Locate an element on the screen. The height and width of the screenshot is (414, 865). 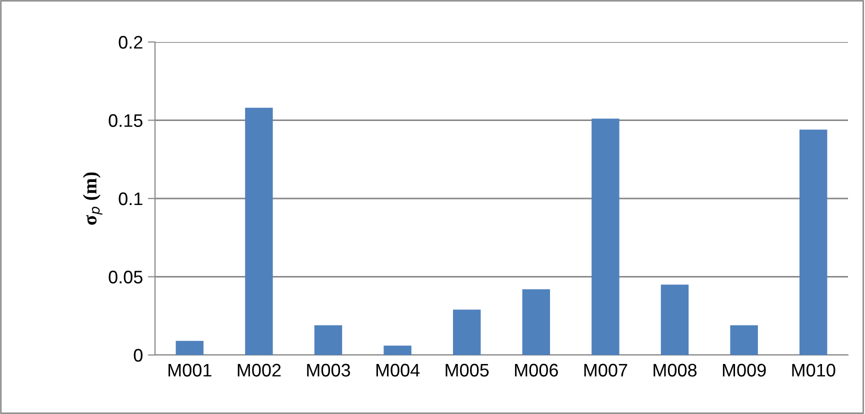
x-tick-label: M007 is located at coordinates (606, 370).